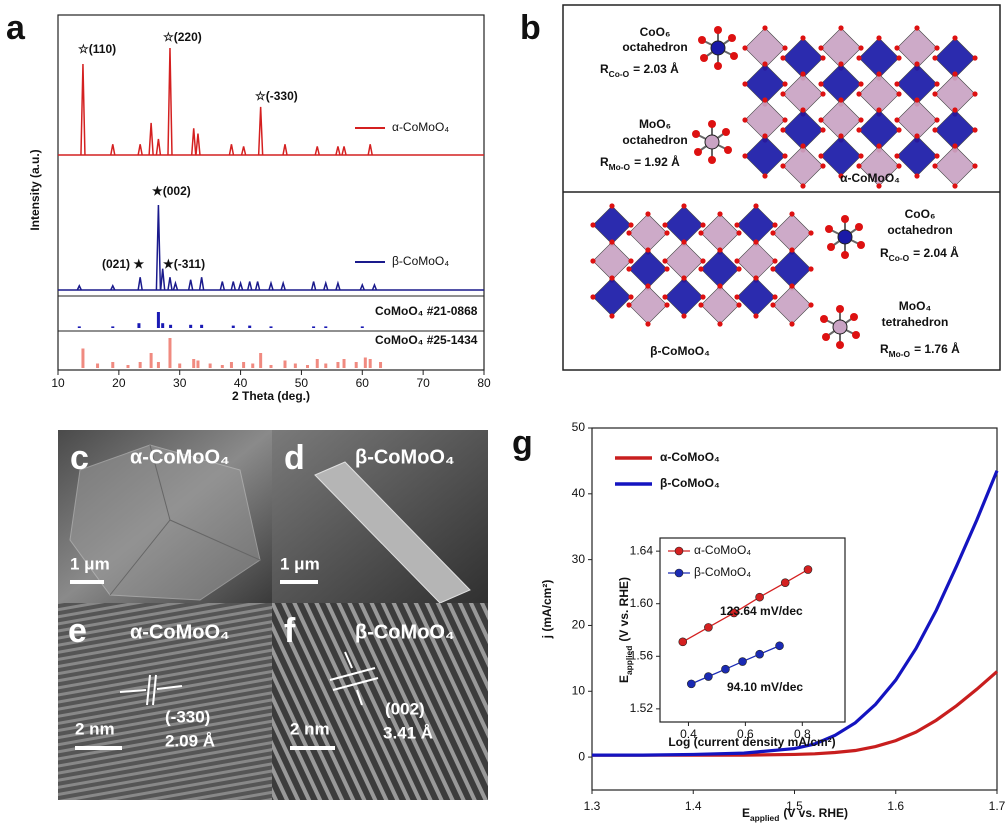 Image resolution: width=1008 pixels, height=825 pixels. What do you see at coordinates (997, 806) in the screenshot?
I see `x-tick-label: 1.7` at bounding box center [997, 806].